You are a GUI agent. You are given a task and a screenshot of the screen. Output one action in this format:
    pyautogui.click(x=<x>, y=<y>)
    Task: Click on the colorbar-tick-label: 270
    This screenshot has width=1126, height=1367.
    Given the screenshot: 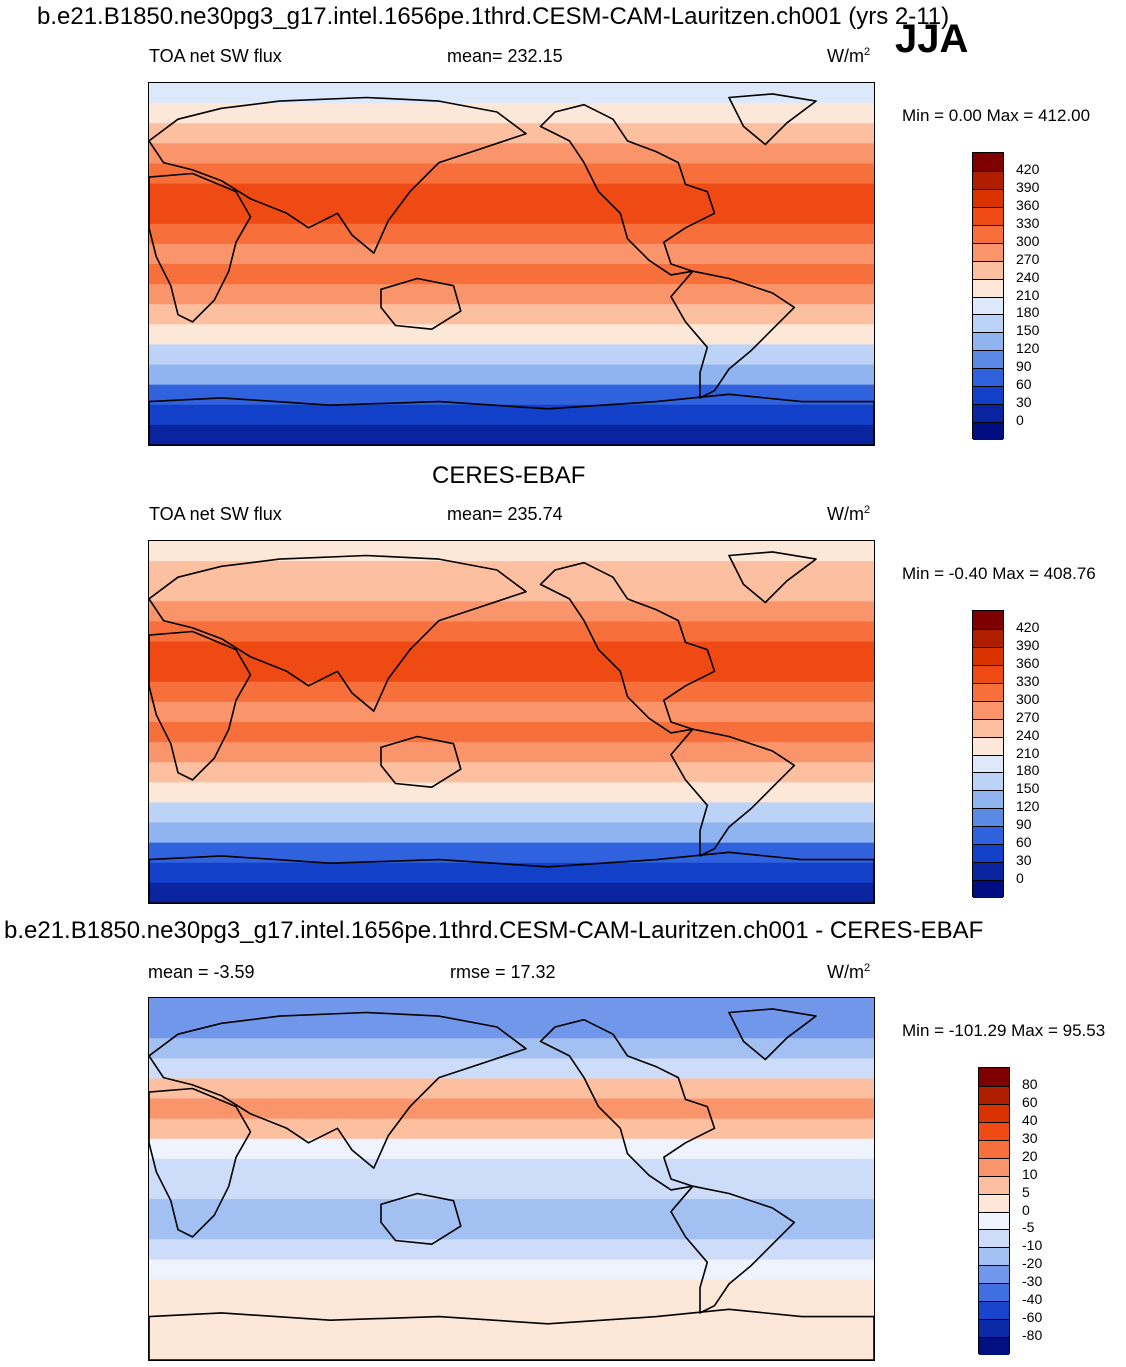 What is the action you would take?
    pyautogui.click(x=1028, y=258)
    